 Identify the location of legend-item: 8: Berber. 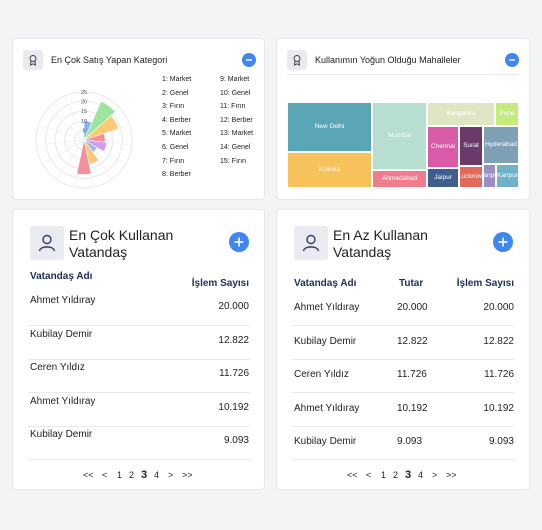
(176, 175).